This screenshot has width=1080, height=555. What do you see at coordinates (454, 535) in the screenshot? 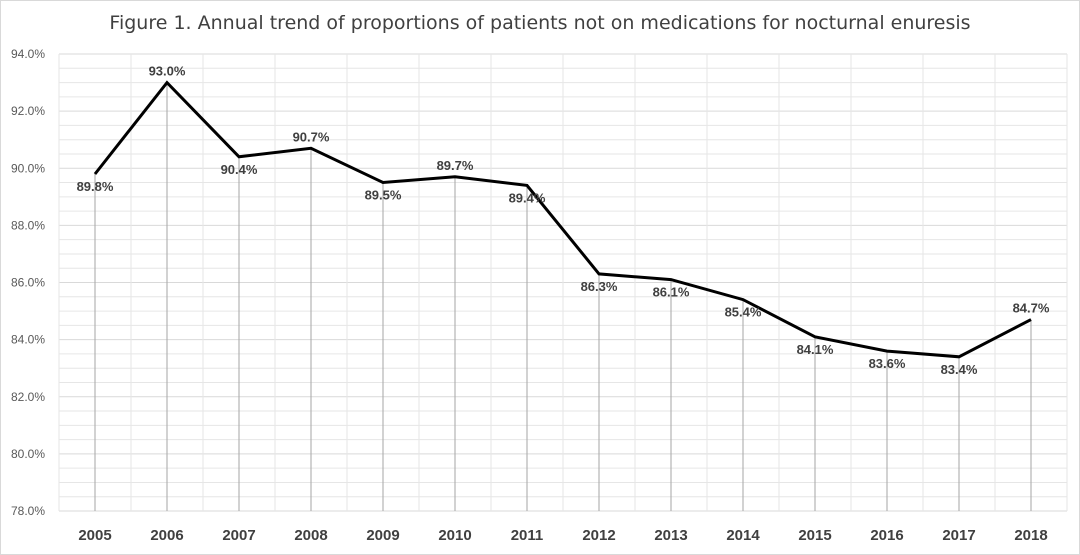
I see `x-tick-label: 2010` at bounding box center [454, 535].